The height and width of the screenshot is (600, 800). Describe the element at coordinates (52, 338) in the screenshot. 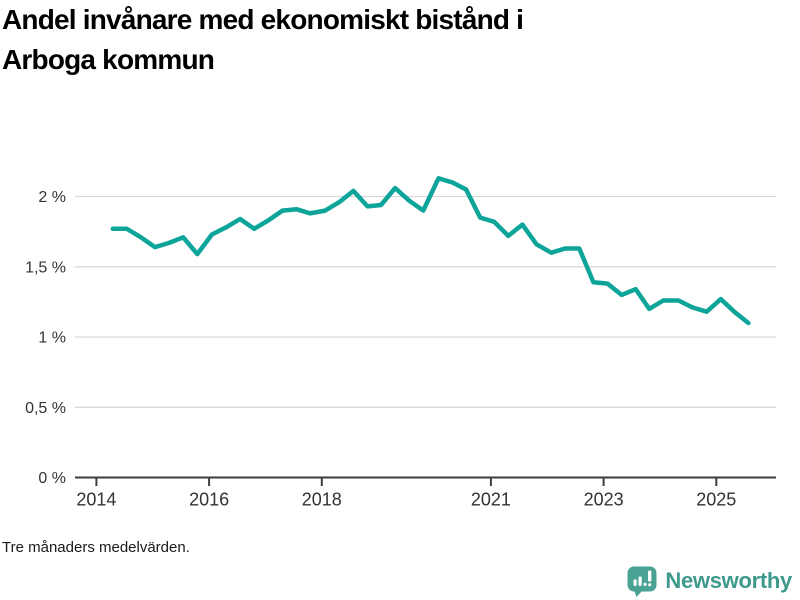

I see `y-tick-label: 1 %` at that location.